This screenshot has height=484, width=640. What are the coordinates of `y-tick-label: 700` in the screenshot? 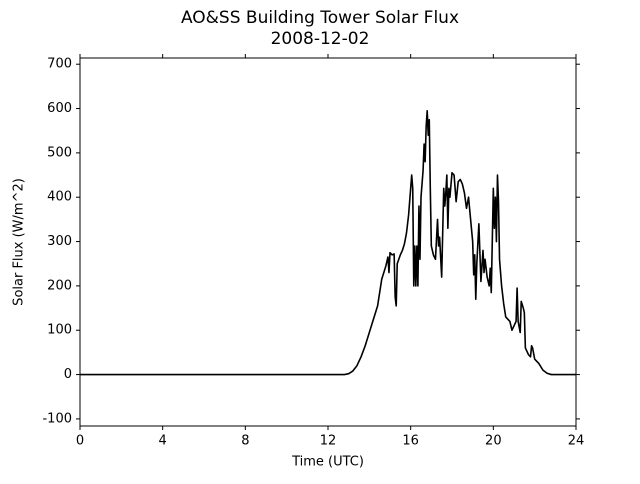 It's located at (59, 64).